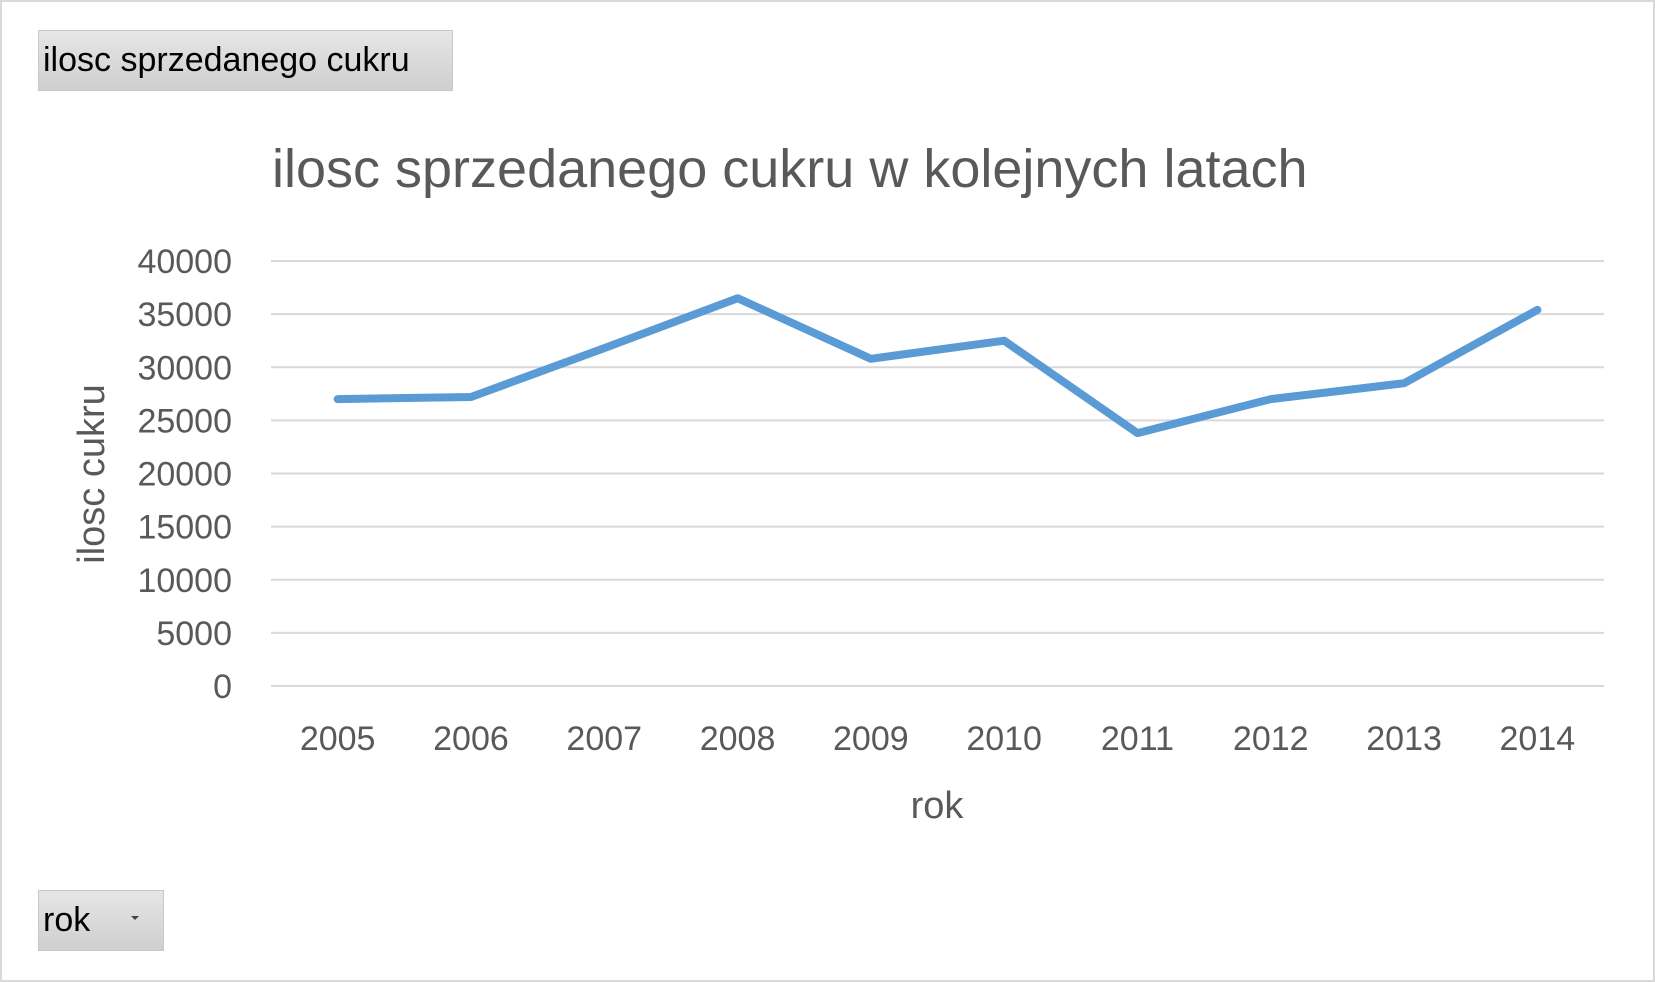 This screenshot has width=1655, height=982. Describe the element at coordinates (338, 739) in the screenshot. I see `x-tick-label: 2005` at that location.